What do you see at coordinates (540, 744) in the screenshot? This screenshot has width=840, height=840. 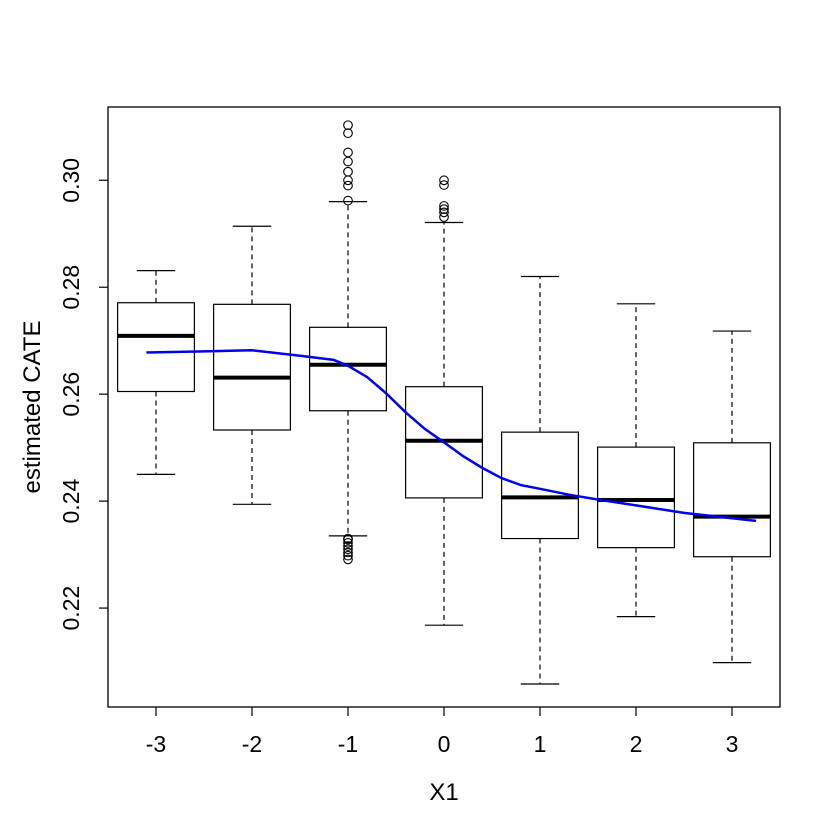 I see `x-tick-label: 1` at bounding box center [540, 744].